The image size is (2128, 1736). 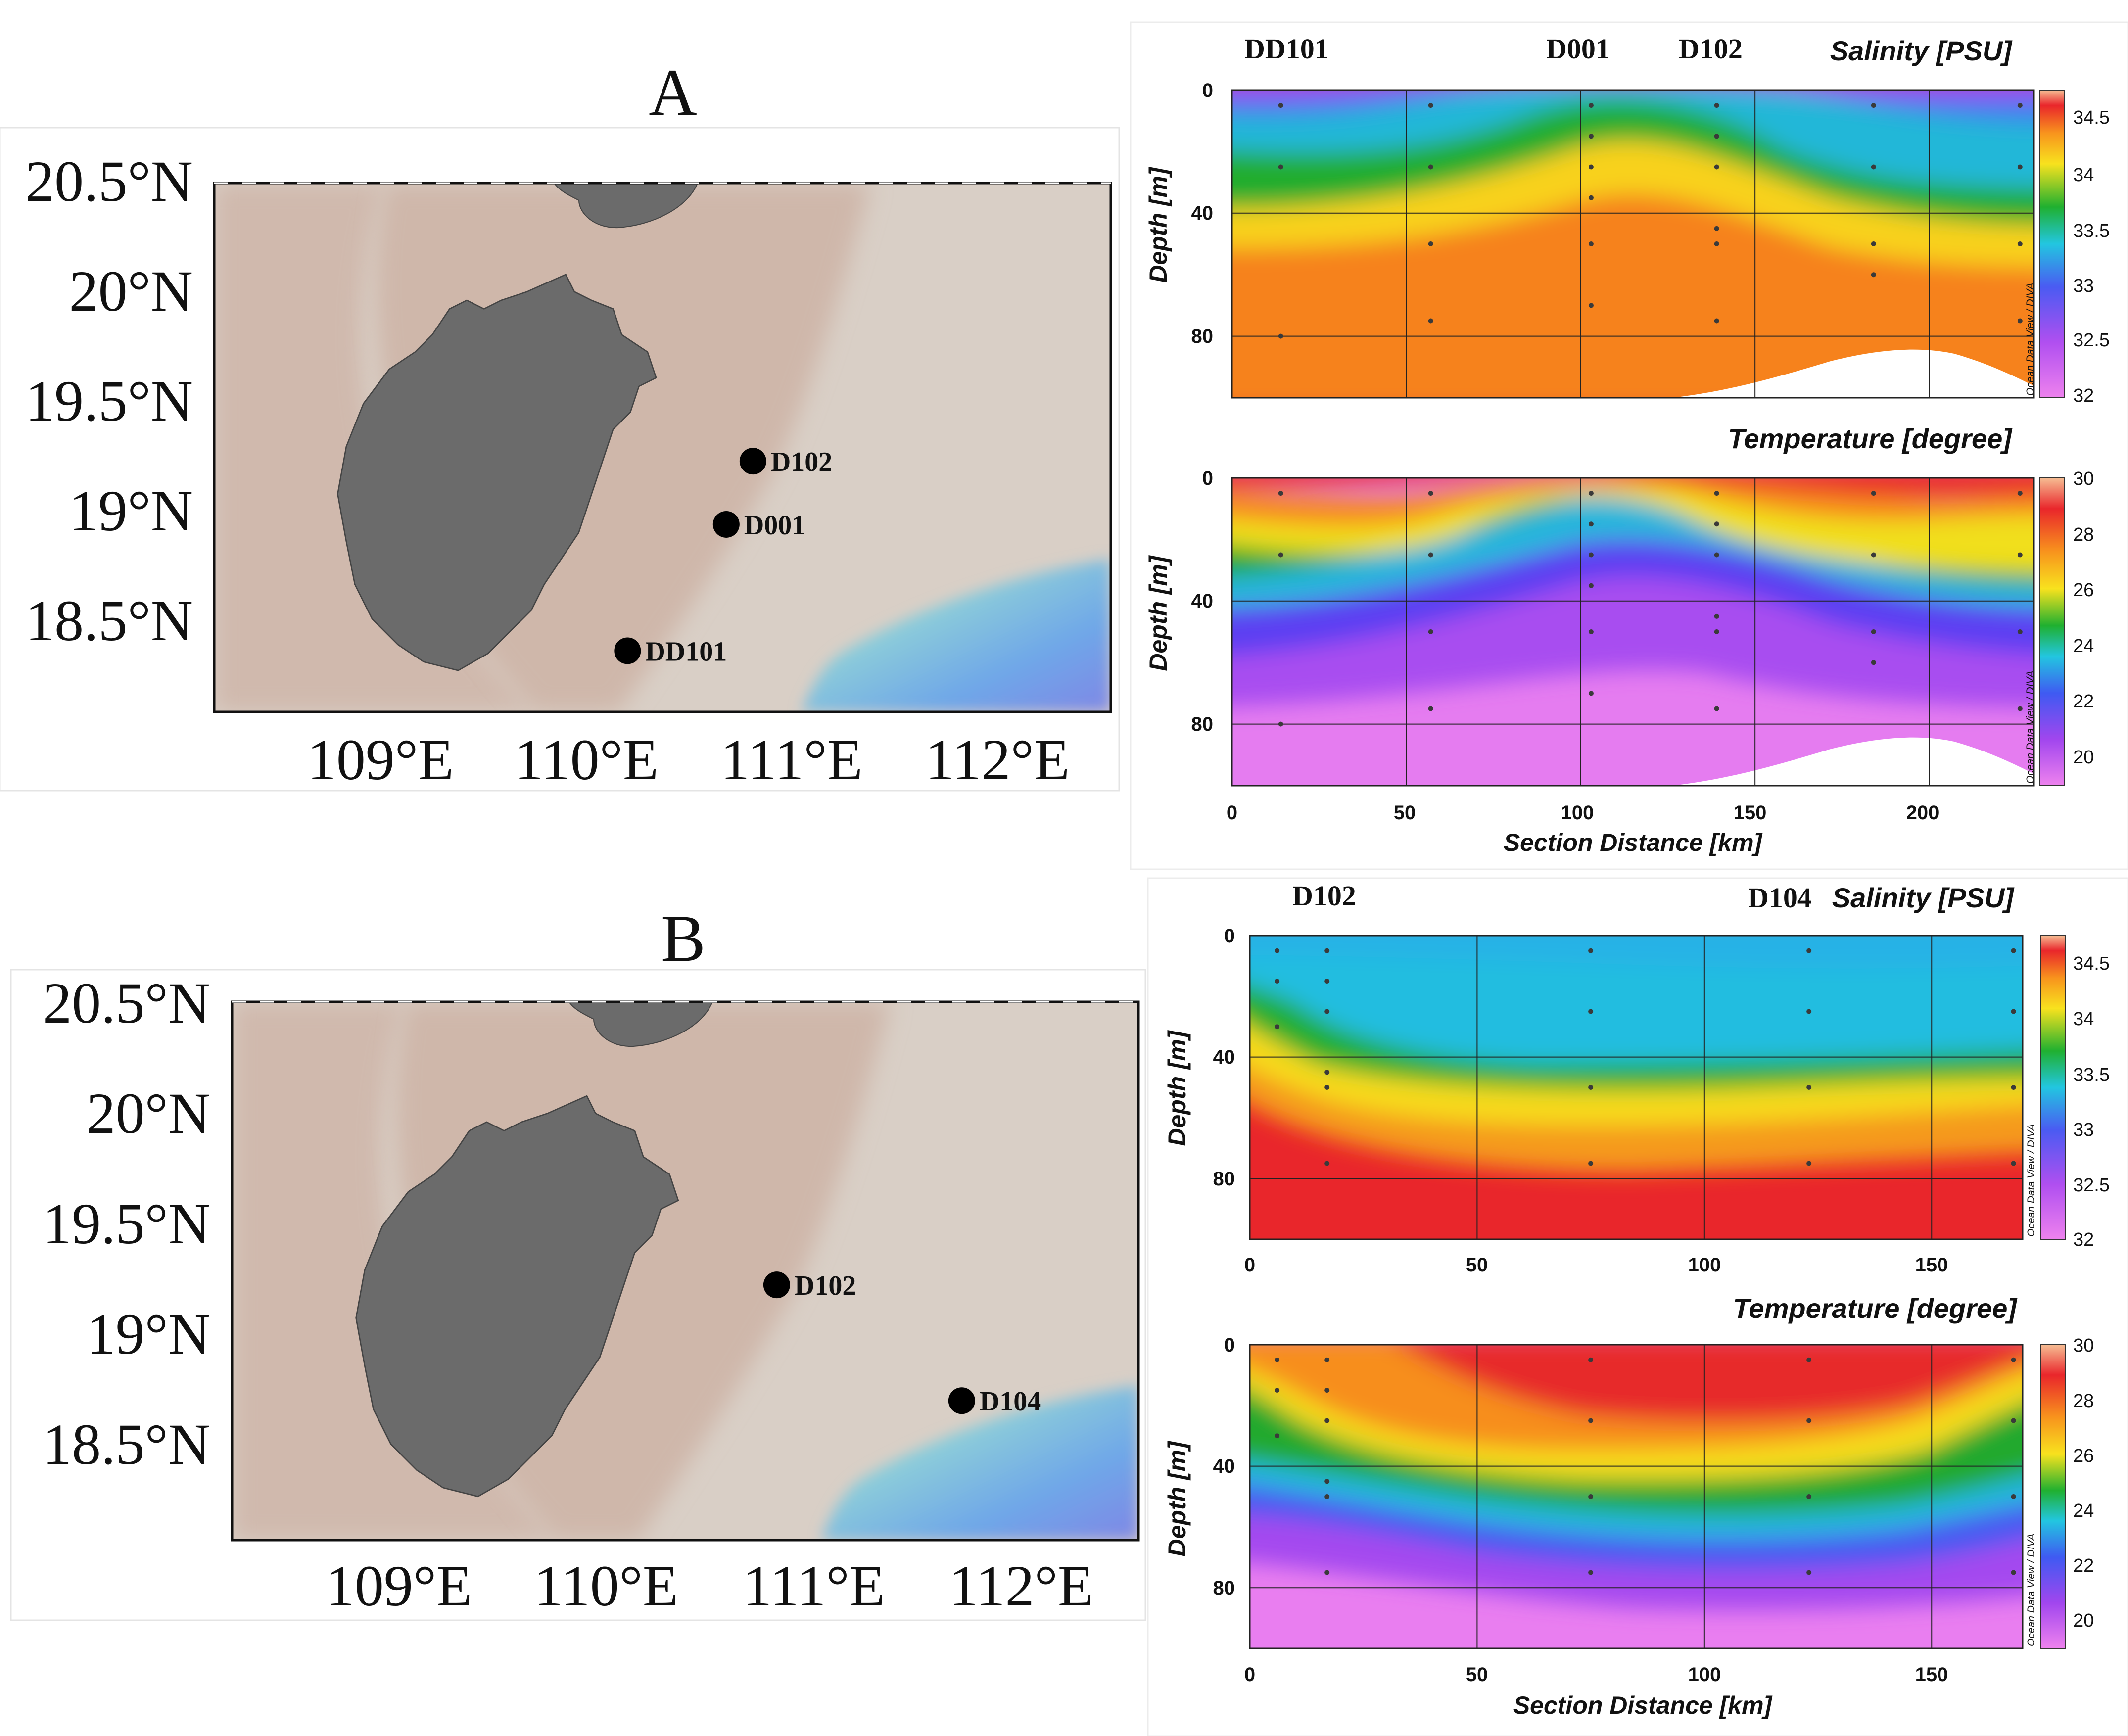 I want to click on lat-tick: 20.5°N, so click(x=109, y=181).